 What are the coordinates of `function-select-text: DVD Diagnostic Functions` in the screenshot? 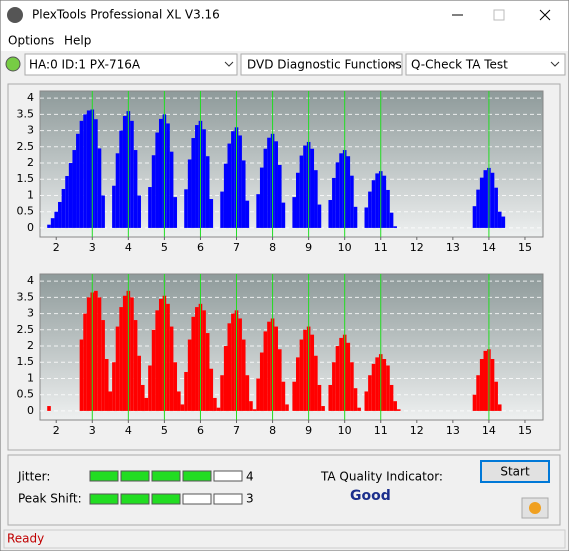 It's located at (324, 65).